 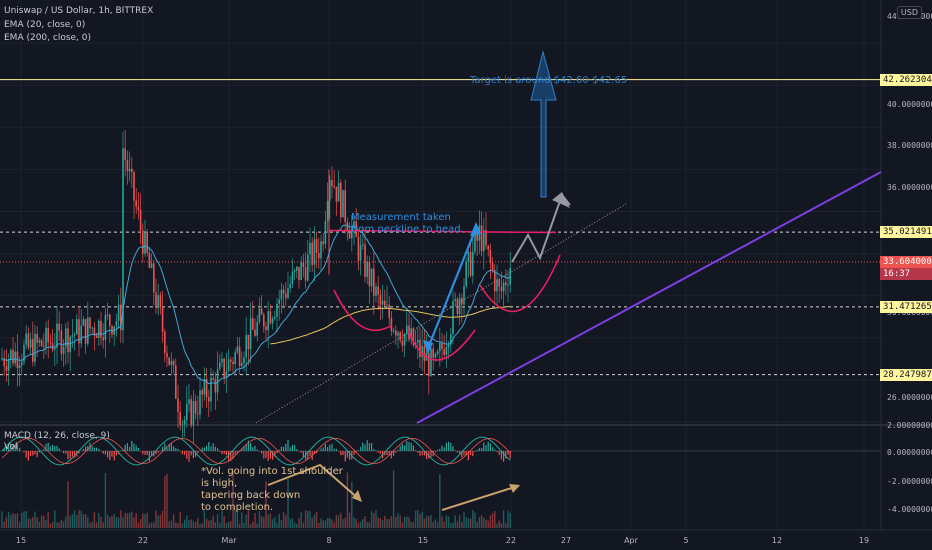 What do you see at coordinates (423, 540) in the screenshot?
I see `time-axis-tick: 15` at bounding box center [423, 540].